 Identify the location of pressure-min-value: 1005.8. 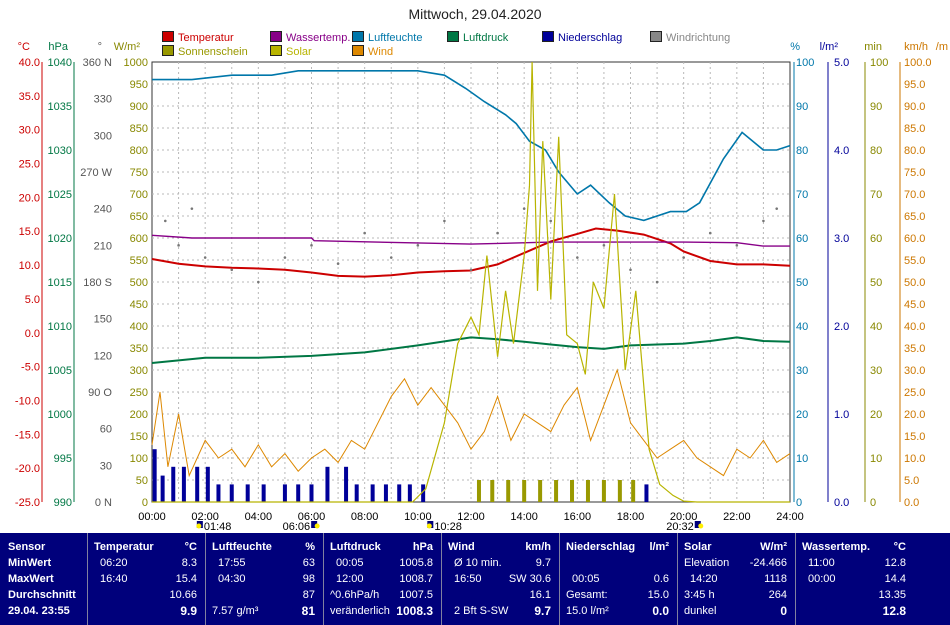
(416, 563).